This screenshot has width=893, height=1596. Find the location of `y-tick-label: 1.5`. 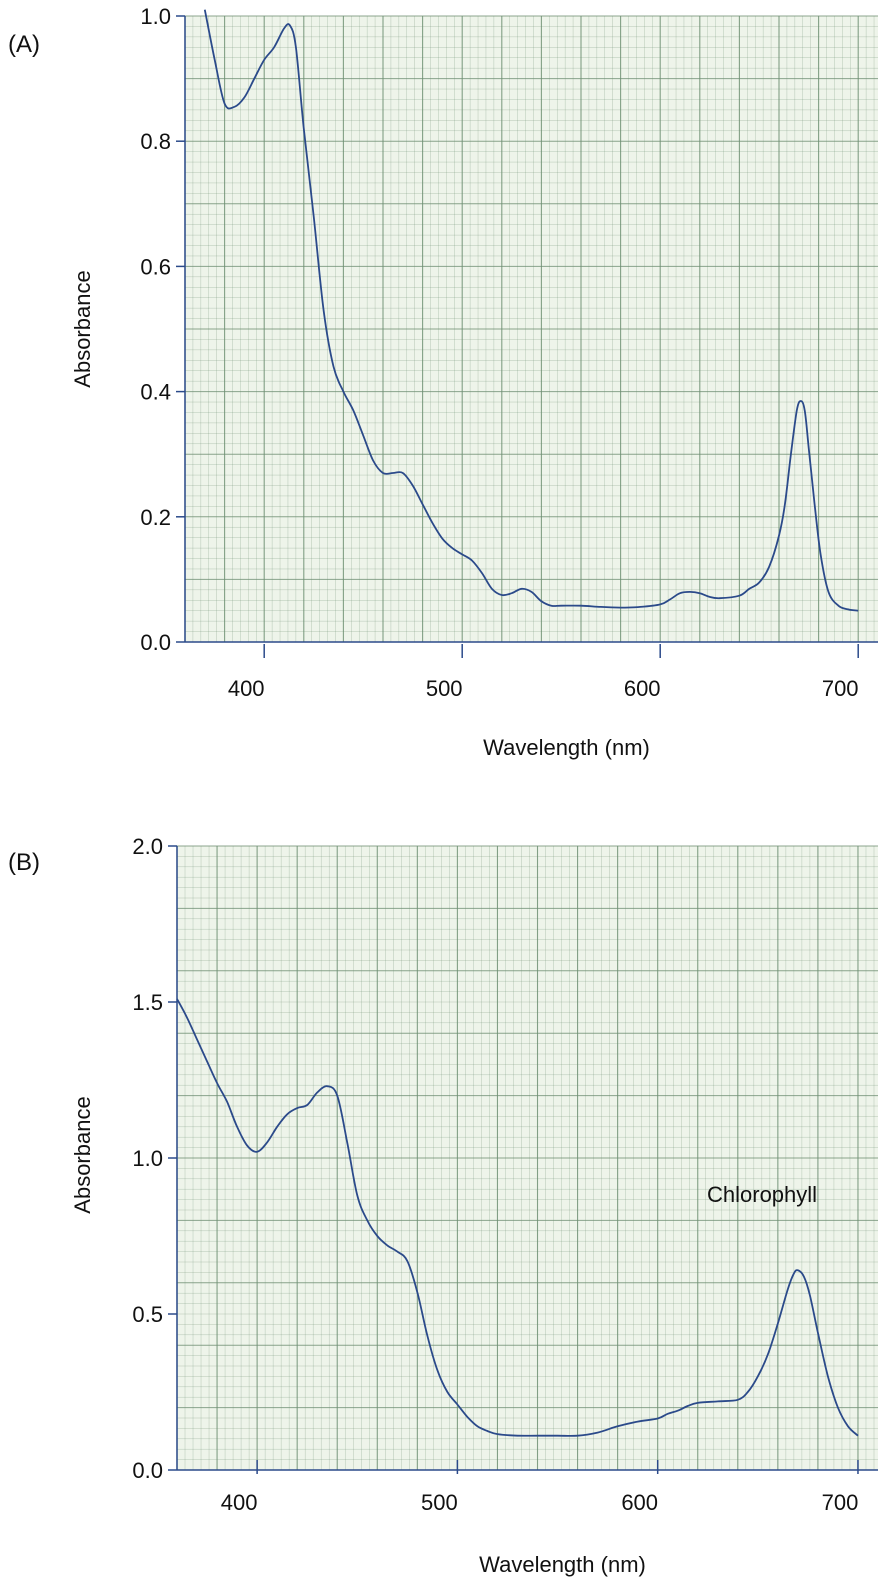

y-tick-label: 1.5 is located at coordinates (147, 1002).